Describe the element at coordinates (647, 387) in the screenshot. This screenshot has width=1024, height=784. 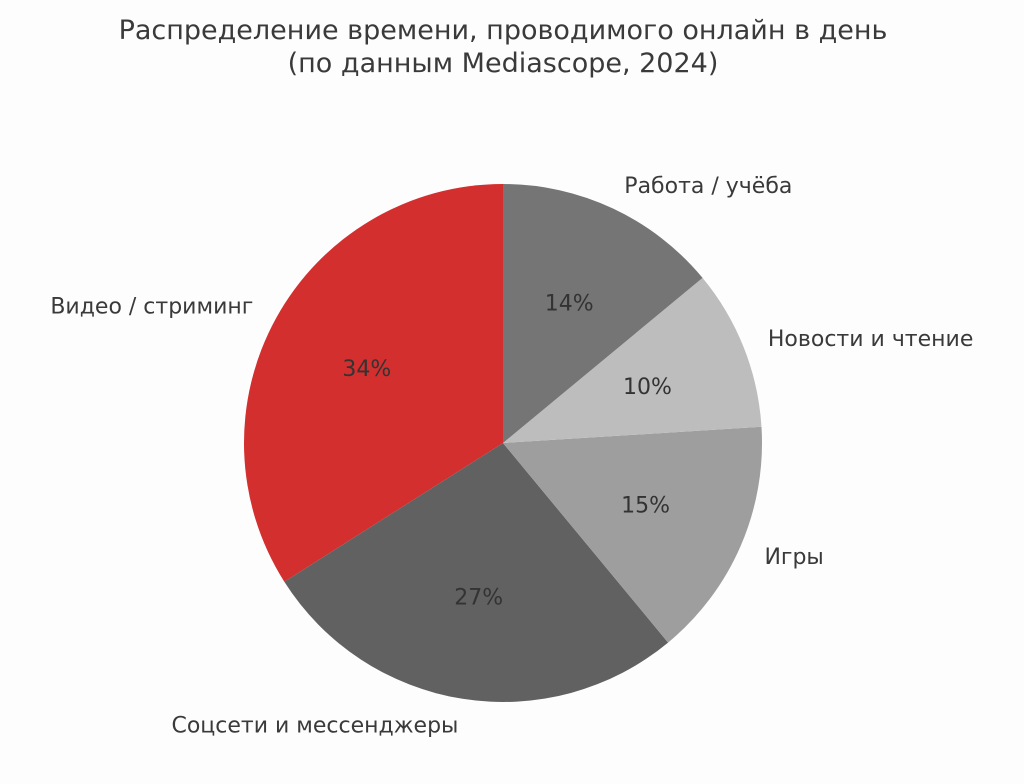
I see `slice-percent-label: 10%` at that location.